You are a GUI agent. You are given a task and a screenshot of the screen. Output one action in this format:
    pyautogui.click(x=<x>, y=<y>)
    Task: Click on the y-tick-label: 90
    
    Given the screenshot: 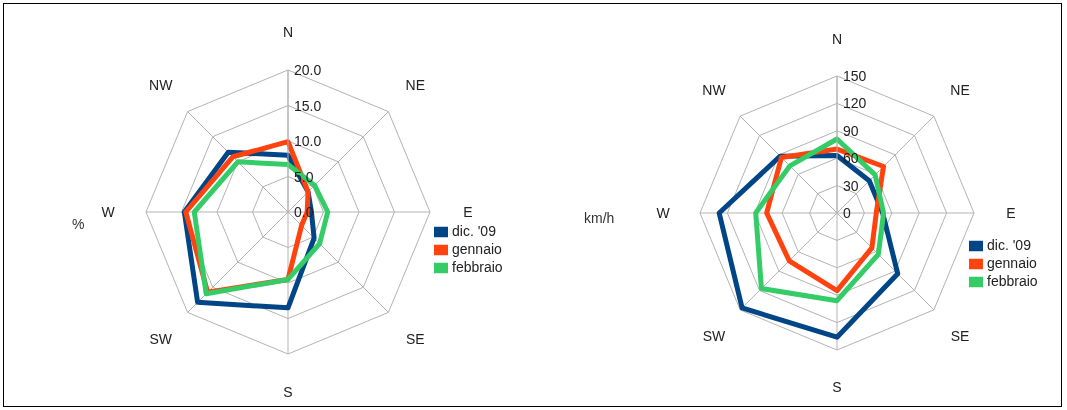 What is the action you would take?
    pyautogui.click(x=851, y=130)
    